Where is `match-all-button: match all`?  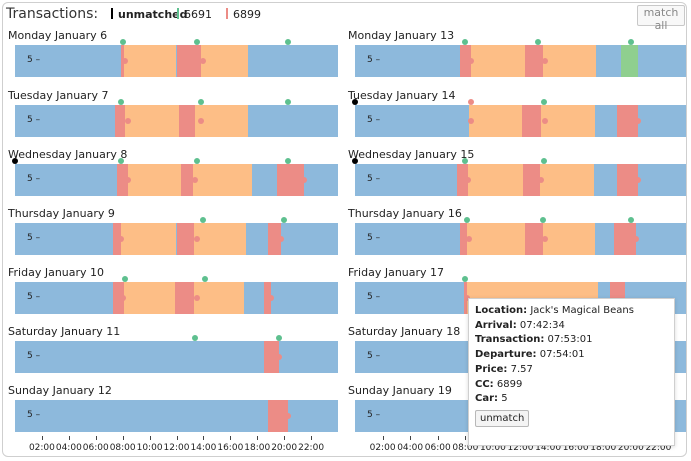
match-all-button: match all is located at coordinates (661, 18).